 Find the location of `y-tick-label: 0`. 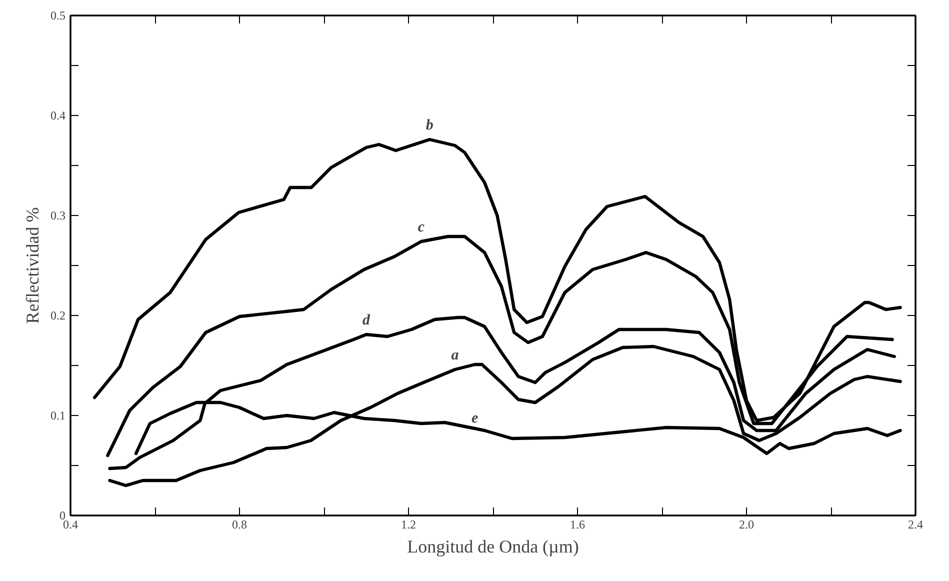

y-tick-label: 0 is located at coordinates (63, 515).